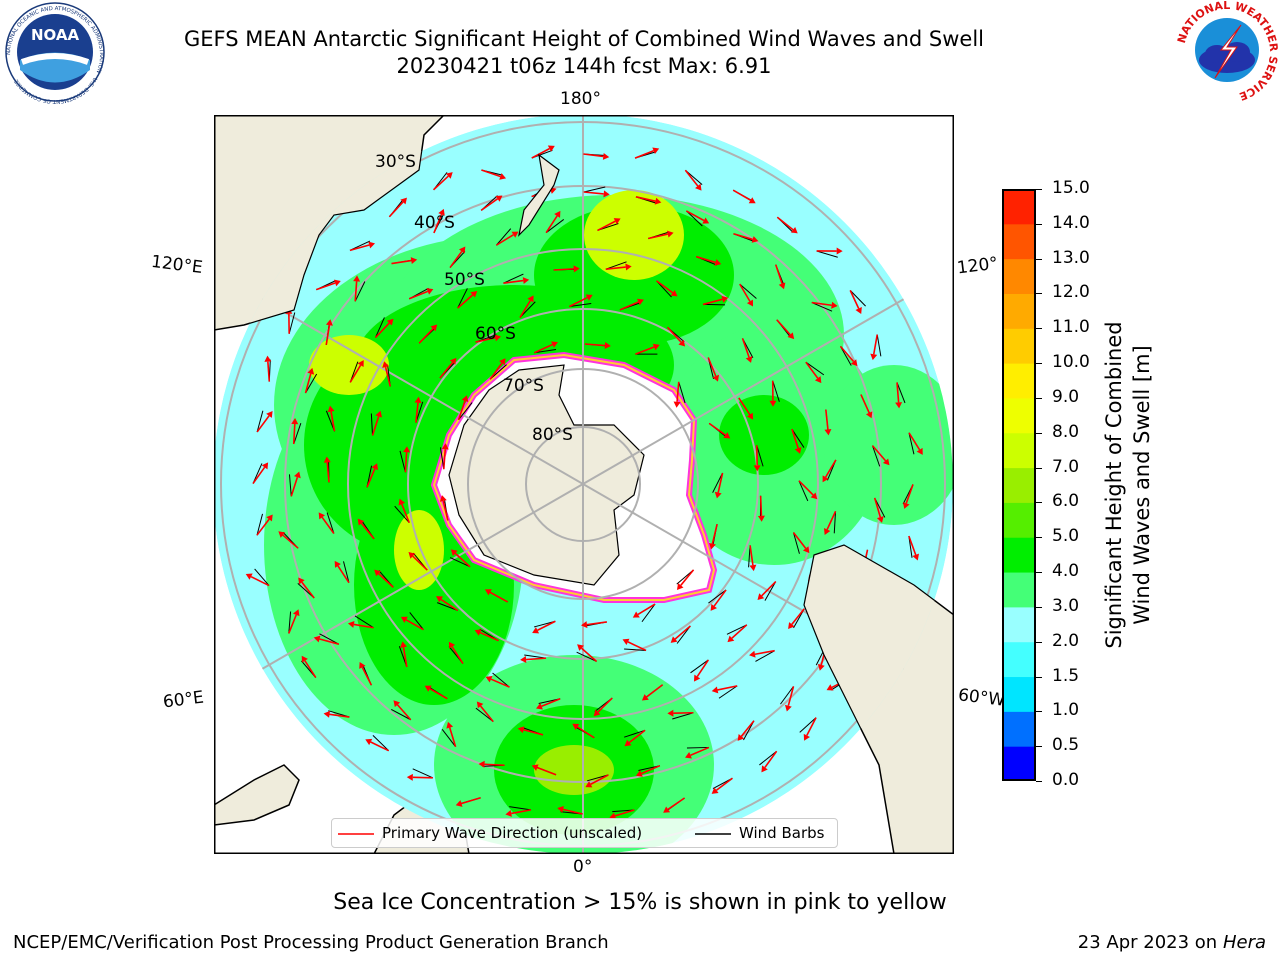 The width and height of the screenshot is (1280, 960). Describe the element at coordinates (1071, 362) in the screenshot. I see `colorbar-tick-label: 10.0` at that location.